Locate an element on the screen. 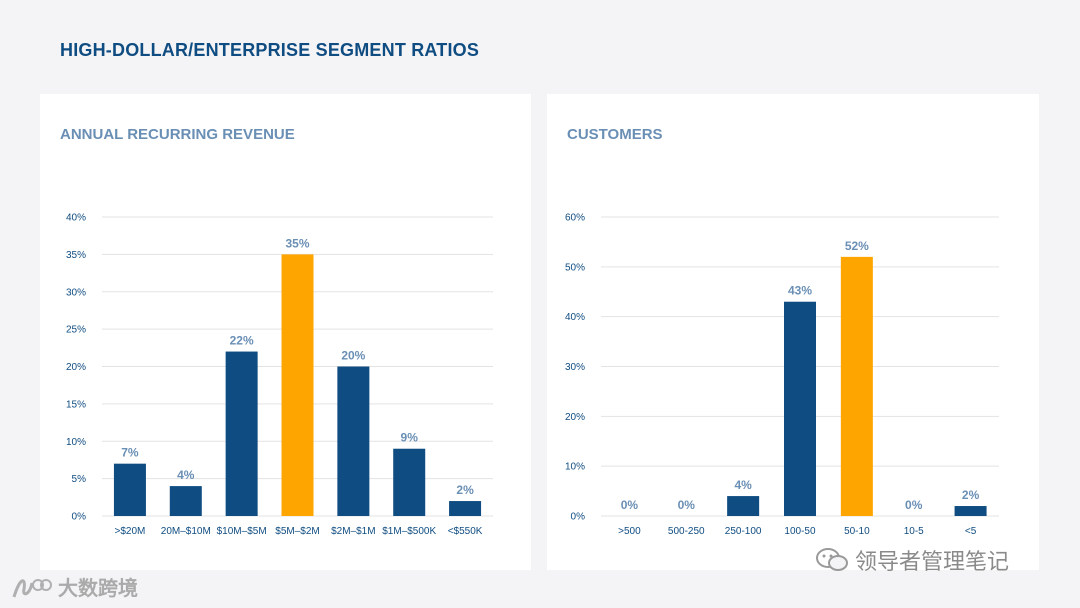 The image size is (1080, 608). data-label: 52% is located at coordinates (857, 246).